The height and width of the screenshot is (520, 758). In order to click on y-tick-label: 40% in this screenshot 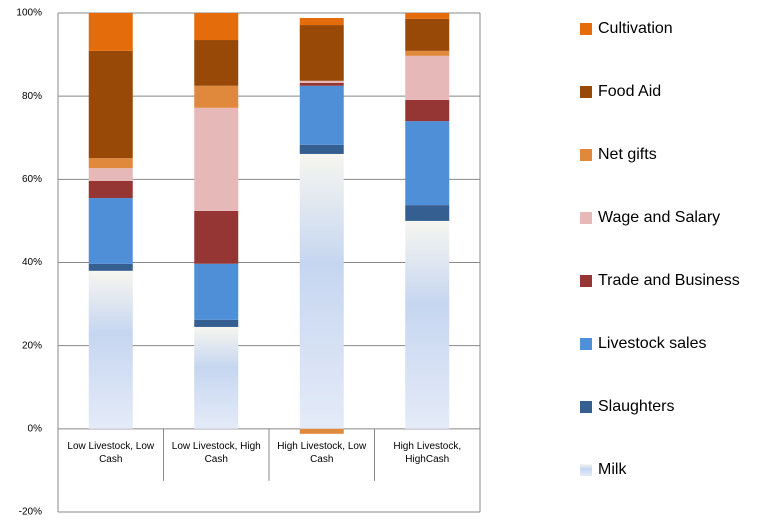, I will do `click(32, 262)`.